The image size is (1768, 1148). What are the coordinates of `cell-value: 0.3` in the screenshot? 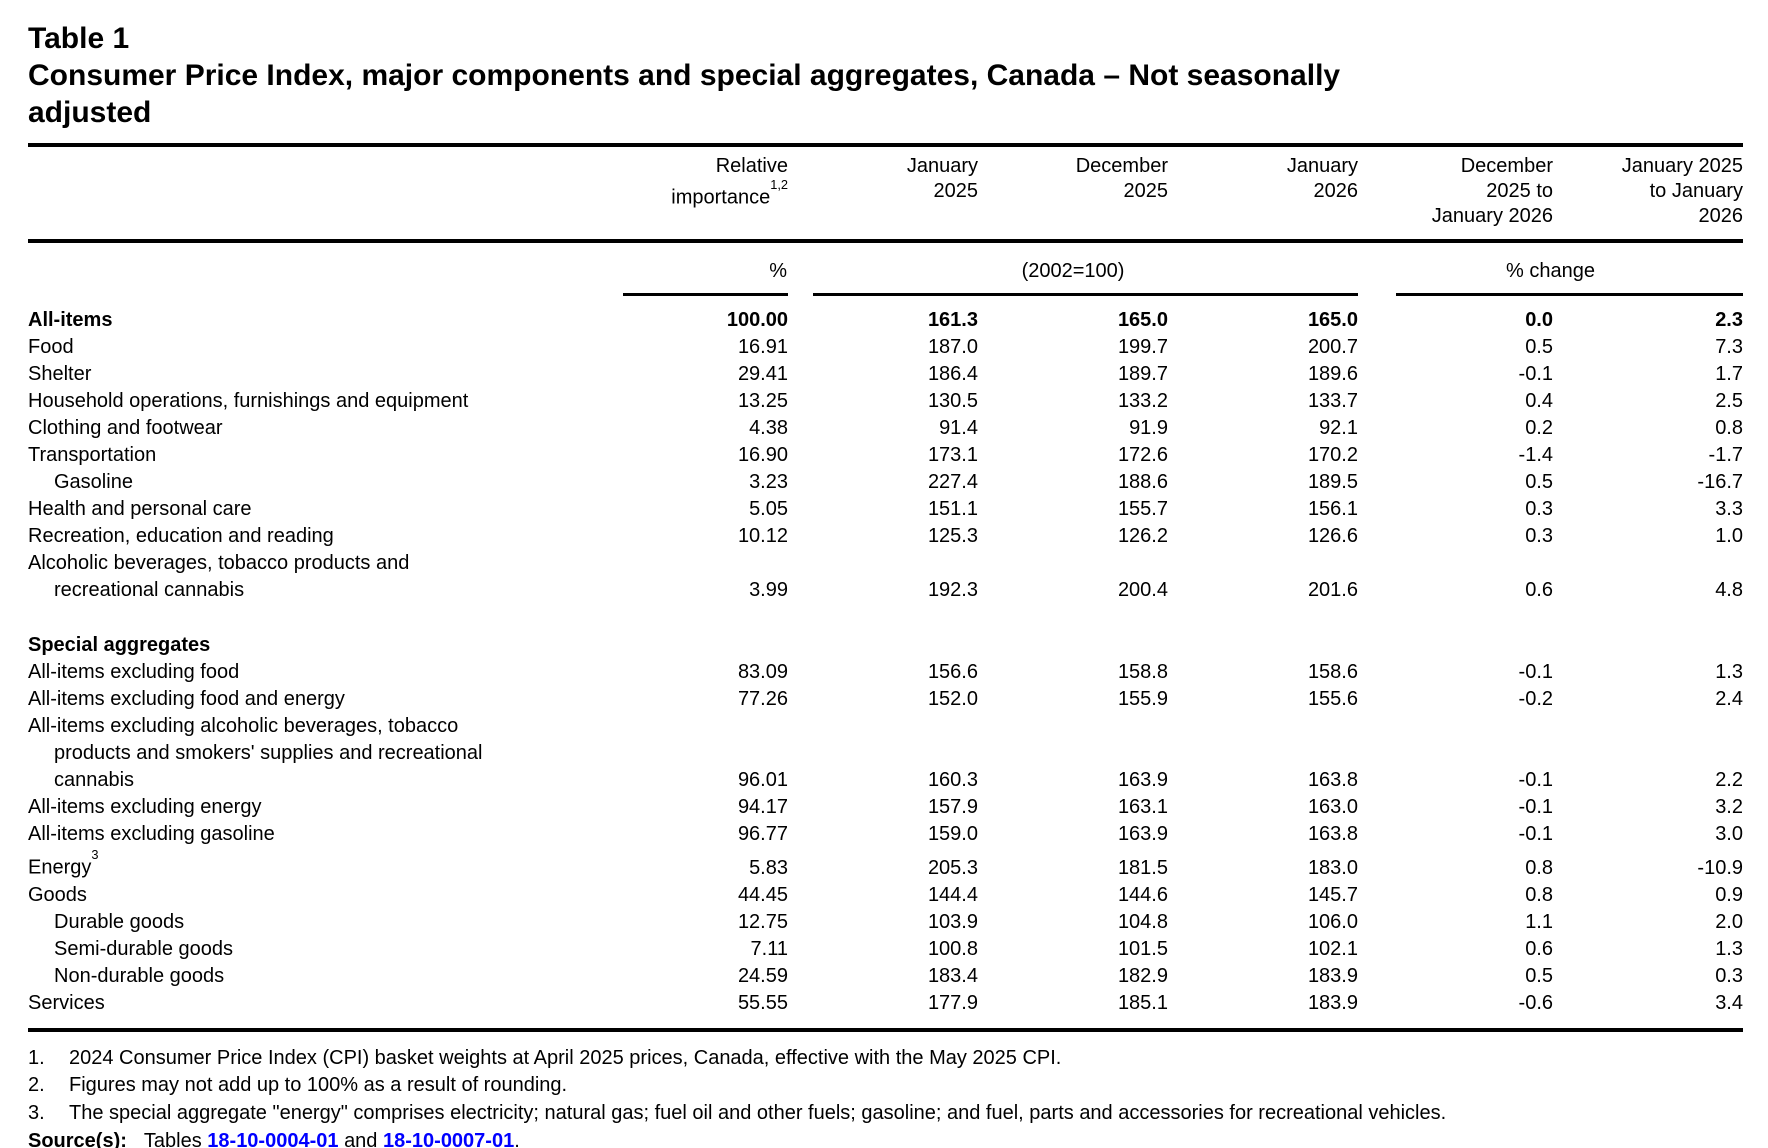 It's located at (1539, 509).